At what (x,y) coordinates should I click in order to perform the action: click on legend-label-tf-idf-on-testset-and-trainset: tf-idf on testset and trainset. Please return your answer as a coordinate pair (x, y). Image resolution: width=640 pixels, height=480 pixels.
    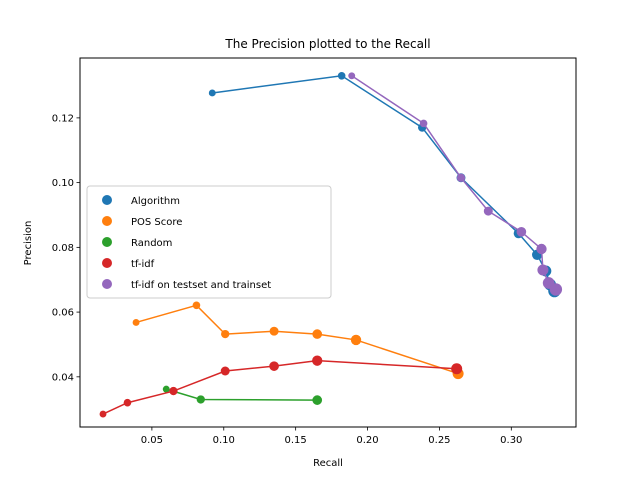
    Looking at the image, I should click on (201, 285).